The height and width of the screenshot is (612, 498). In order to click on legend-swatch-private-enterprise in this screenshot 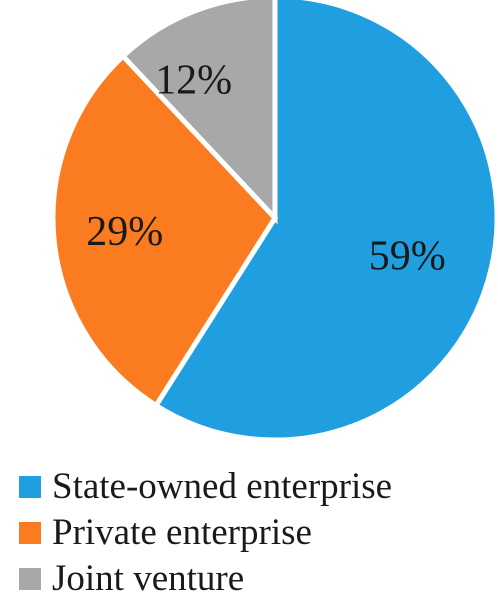, I will do `click(30, 533)`.